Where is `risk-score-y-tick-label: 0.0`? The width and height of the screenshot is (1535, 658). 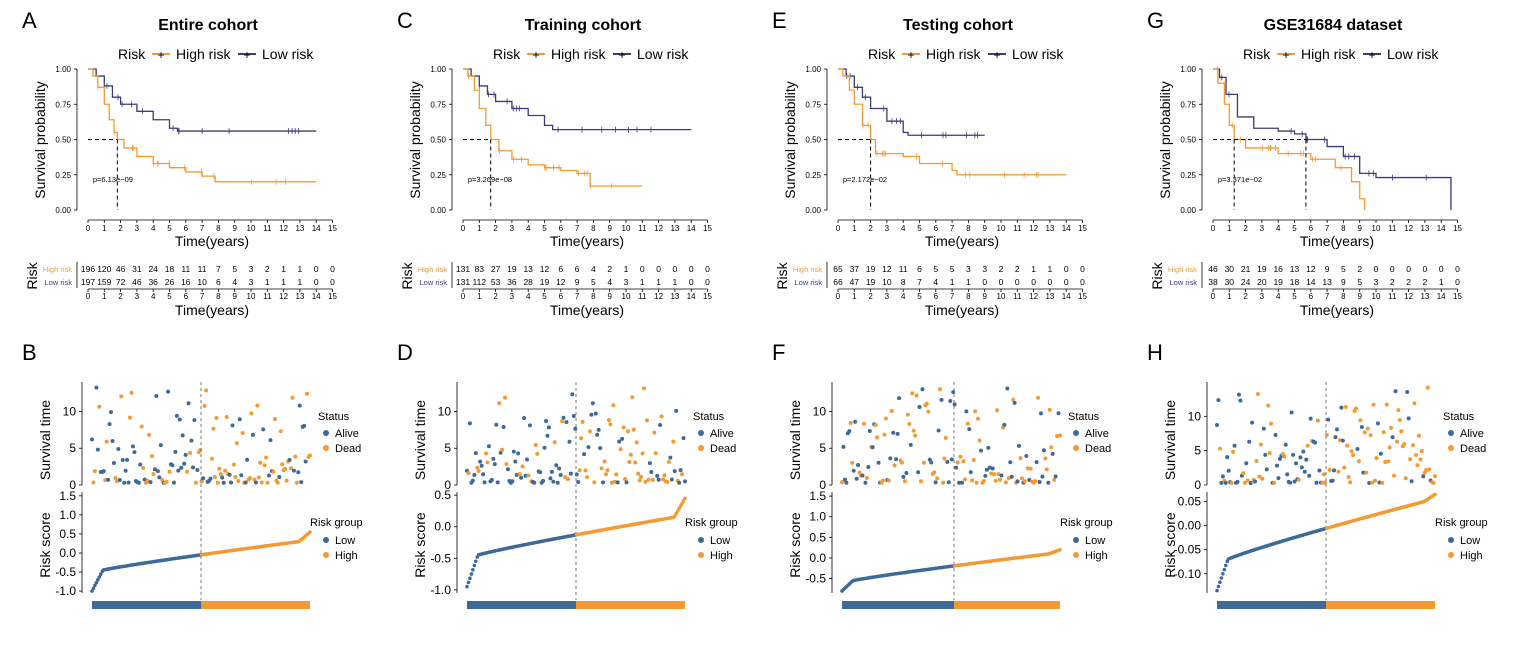
risk-score-y-tick-label: 0.0 is located at coordinates (67, 553).